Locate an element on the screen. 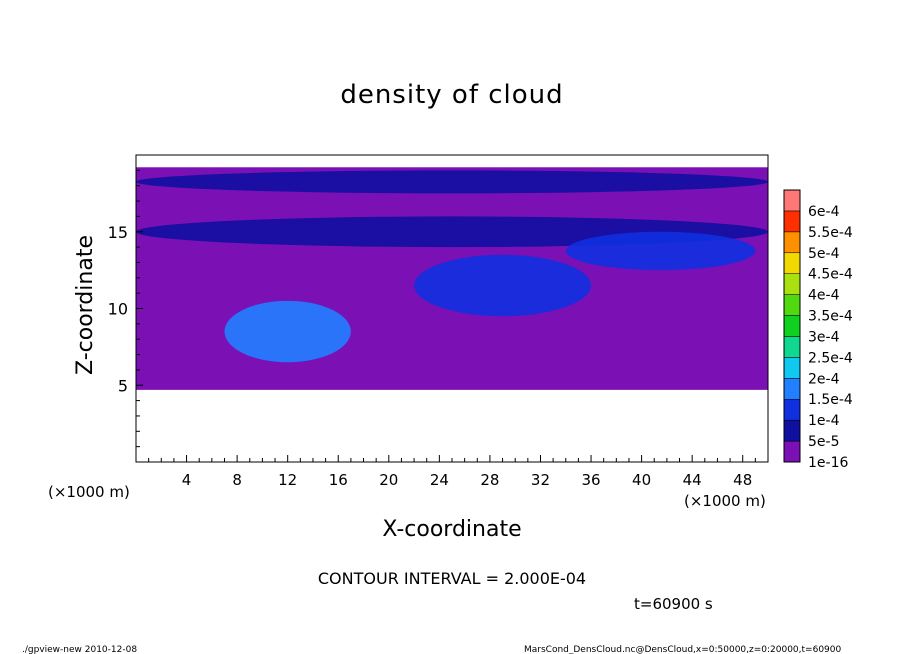 The image size is (904, 654). x-tick-label: 20 is located at coordinates (388, 480).